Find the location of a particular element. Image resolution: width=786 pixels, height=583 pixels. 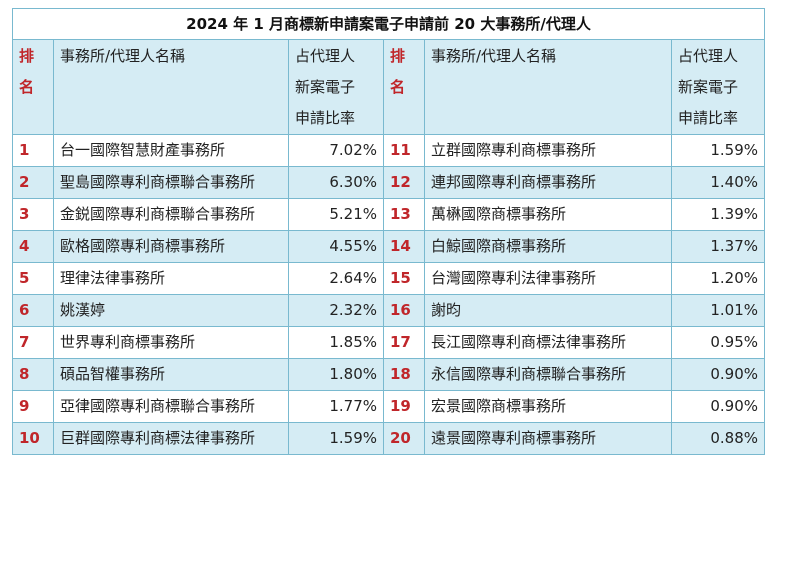

rank-right-cell: 13 is located at coordinates (404, 214).